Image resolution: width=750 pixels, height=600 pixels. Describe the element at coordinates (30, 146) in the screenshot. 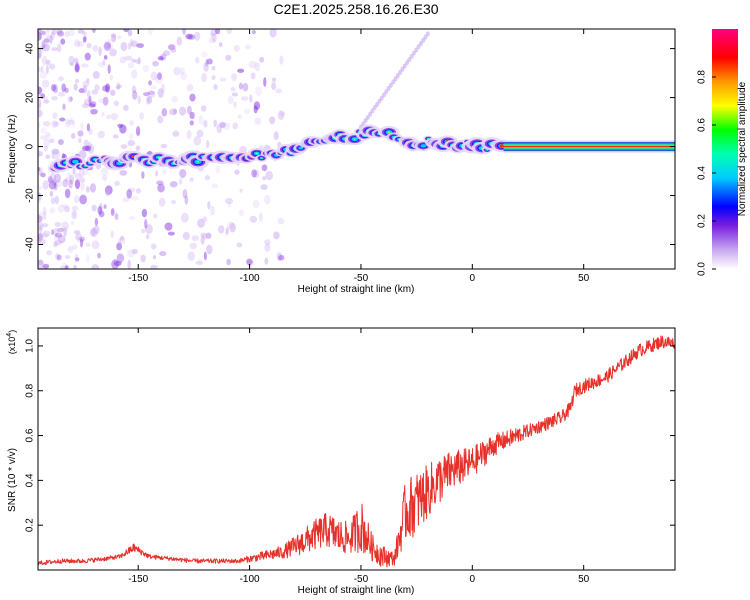

I see `spectrogram-y-tick-label: 0` at that location.